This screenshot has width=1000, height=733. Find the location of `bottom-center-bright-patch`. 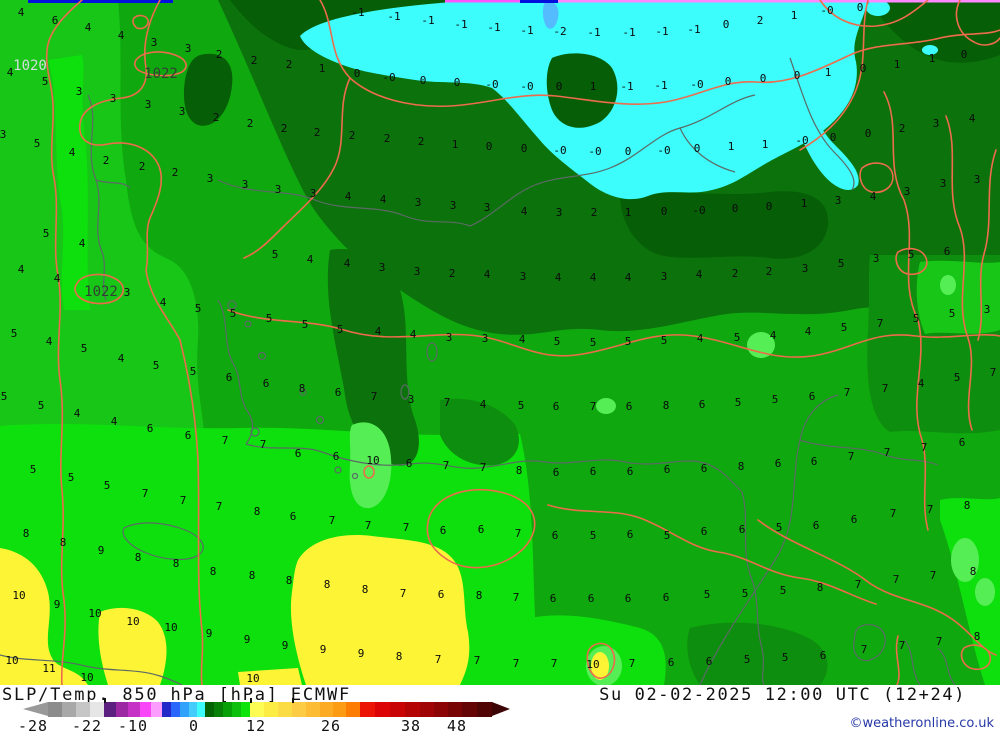

bottom-center-bright-patch is located at coordinates (593, 650).